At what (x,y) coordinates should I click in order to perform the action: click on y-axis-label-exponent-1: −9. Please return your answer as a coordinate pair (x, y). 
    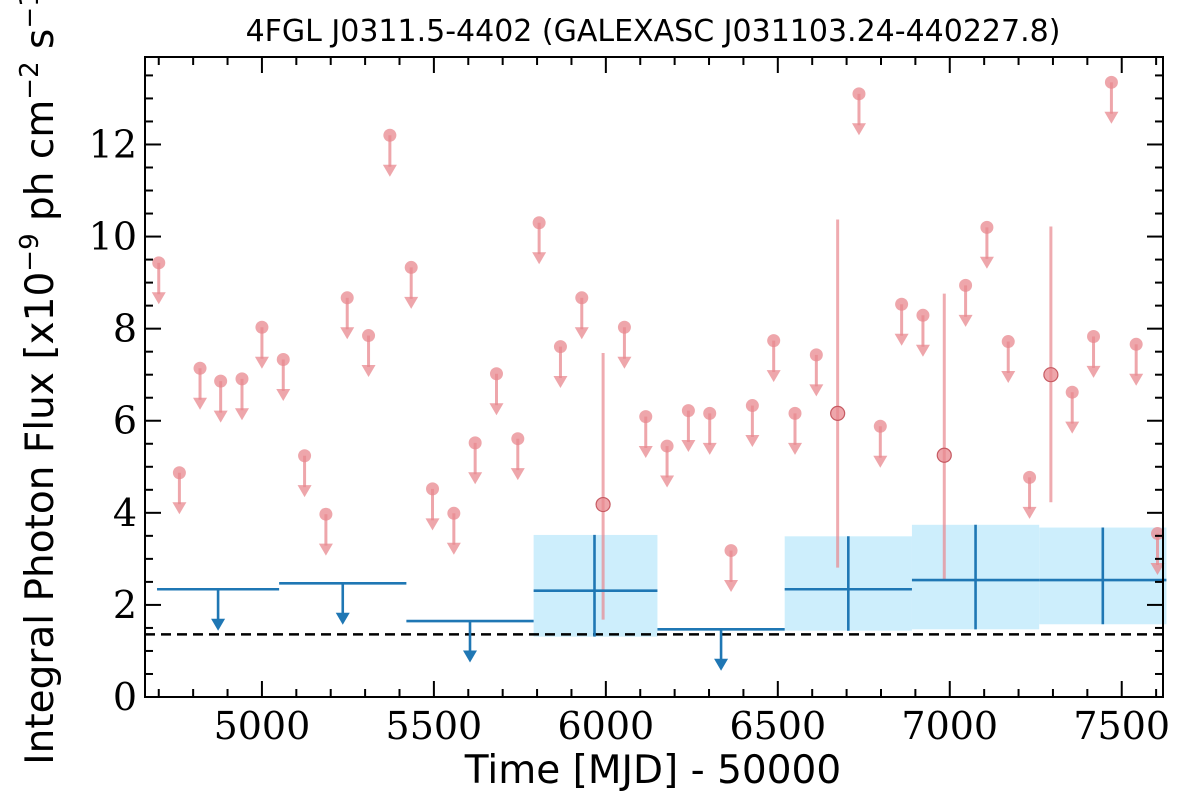
    Looking at the image, I should click on (30, 252).